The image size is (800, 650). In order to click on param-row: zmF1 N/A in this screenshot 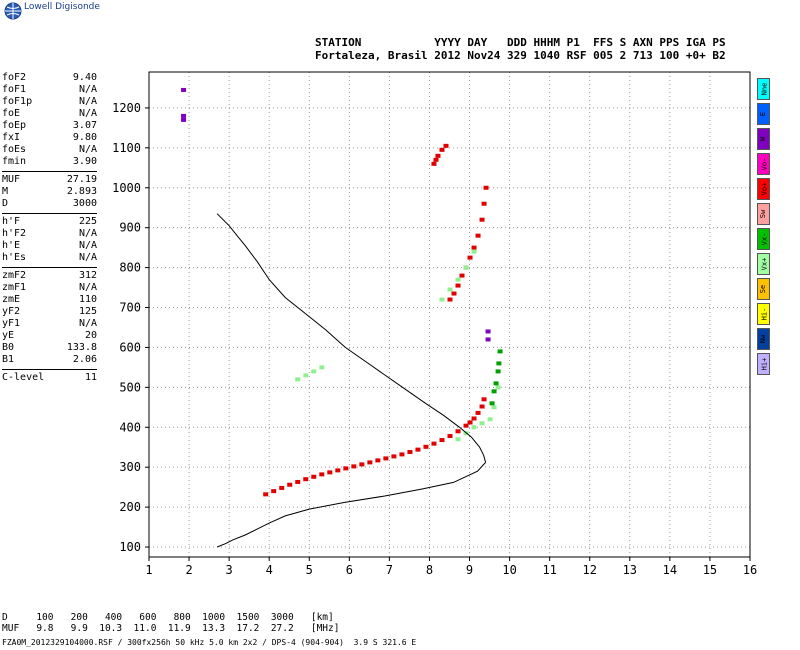, I will do `click(49, 288)`.